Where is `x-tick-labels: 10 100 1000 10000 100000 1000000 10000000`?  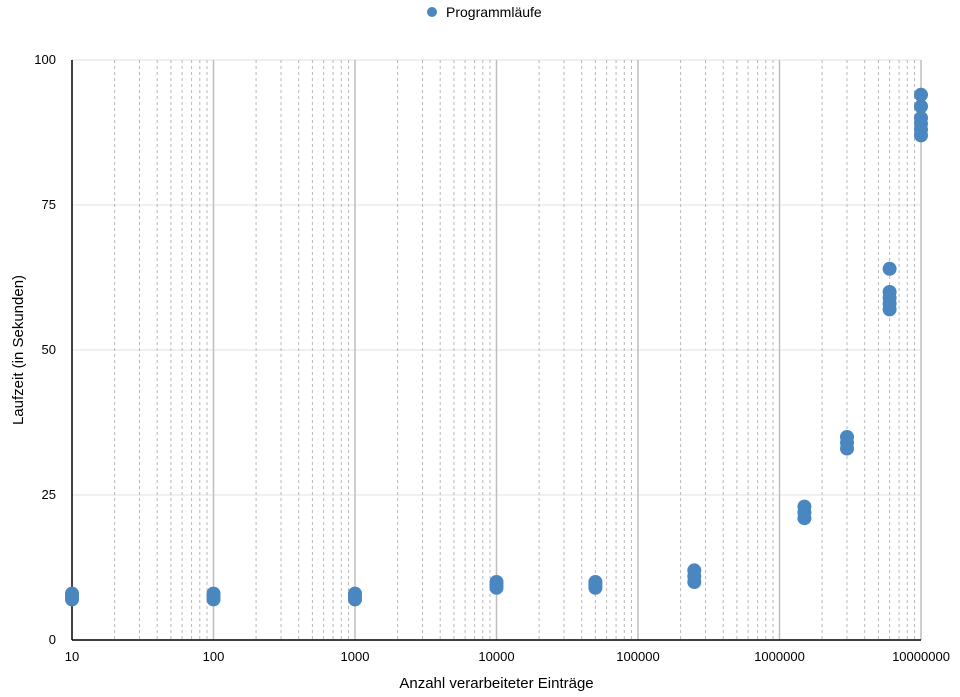 x-tick-labels: 10 100 1000 10000 100000 1000000 10000000 is located at coordinates (507, 656).